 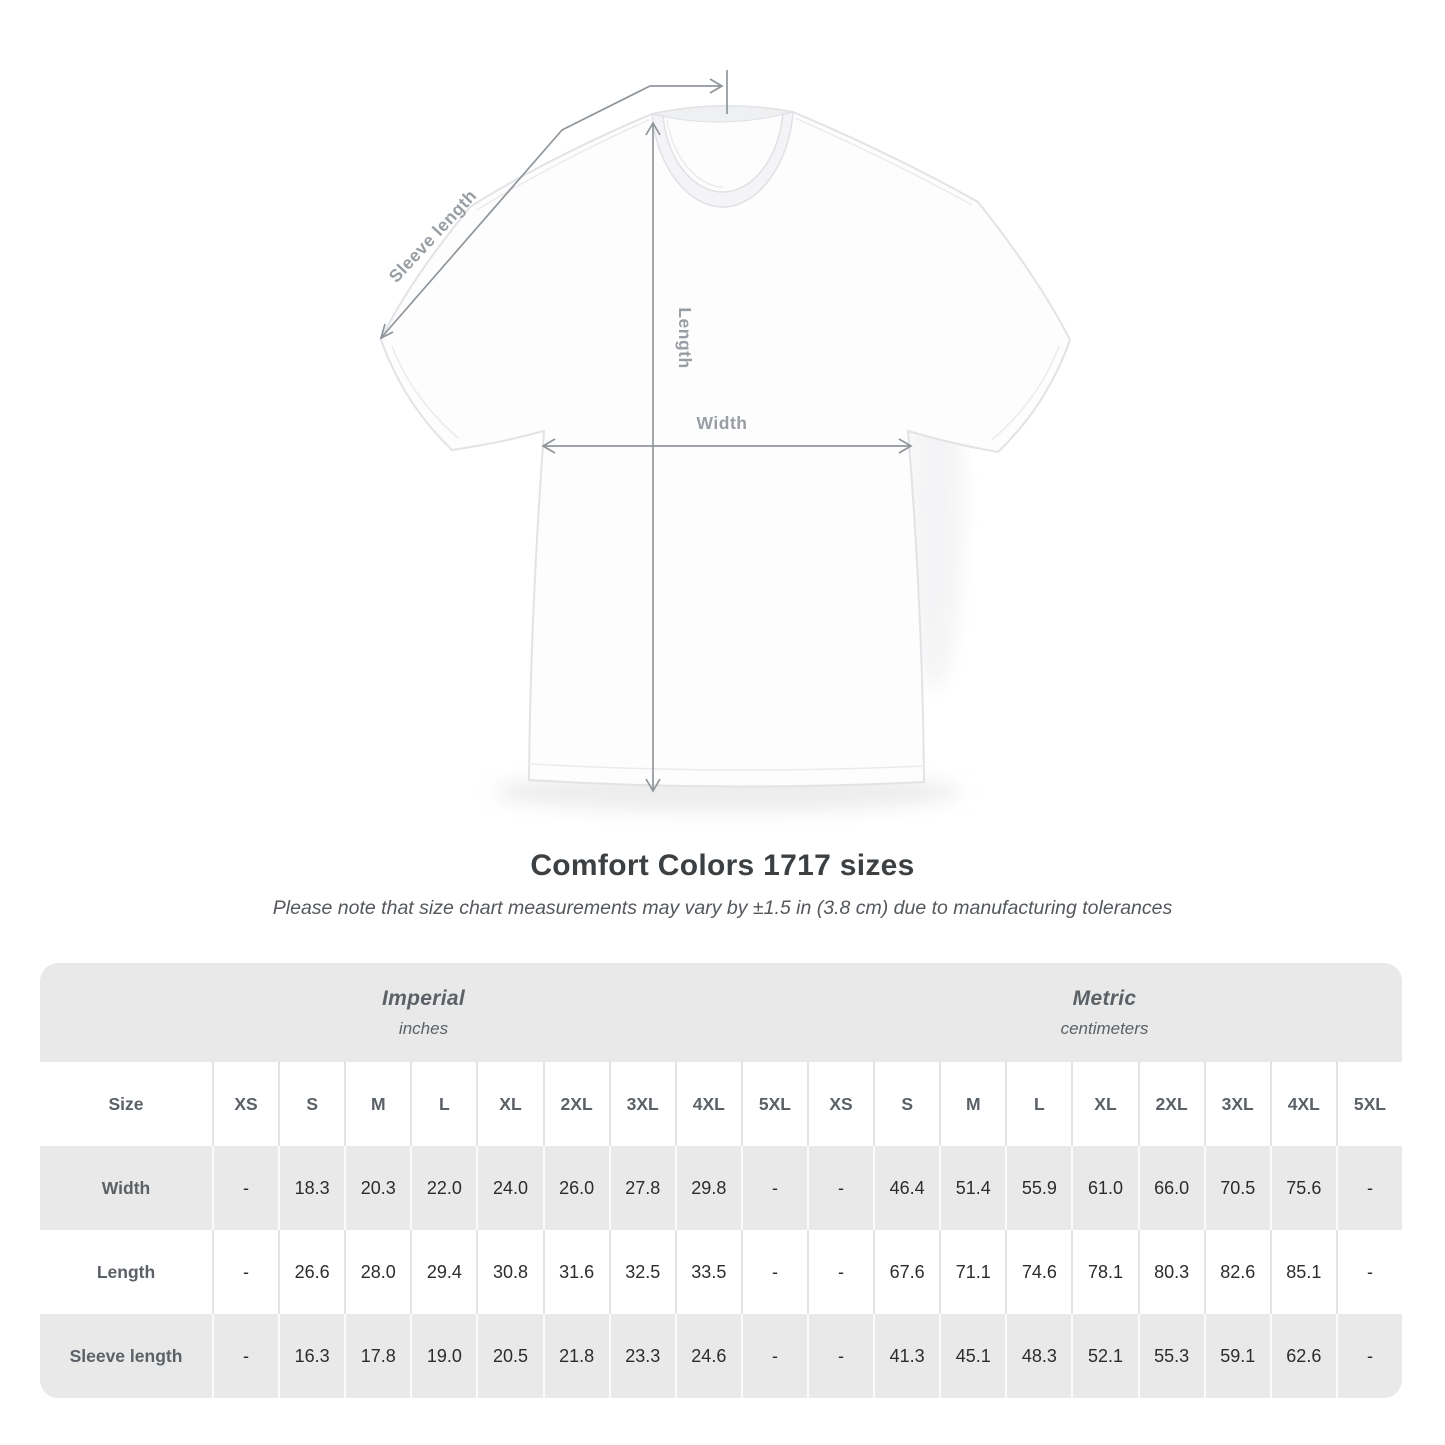 I want to click on right-cuff-stitch, so click(x=1025, y=393).